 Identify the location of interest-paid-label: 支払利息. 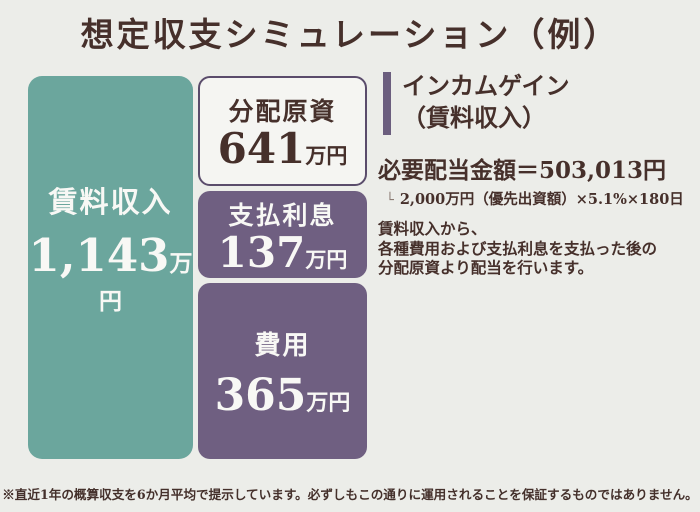
(282, 215).